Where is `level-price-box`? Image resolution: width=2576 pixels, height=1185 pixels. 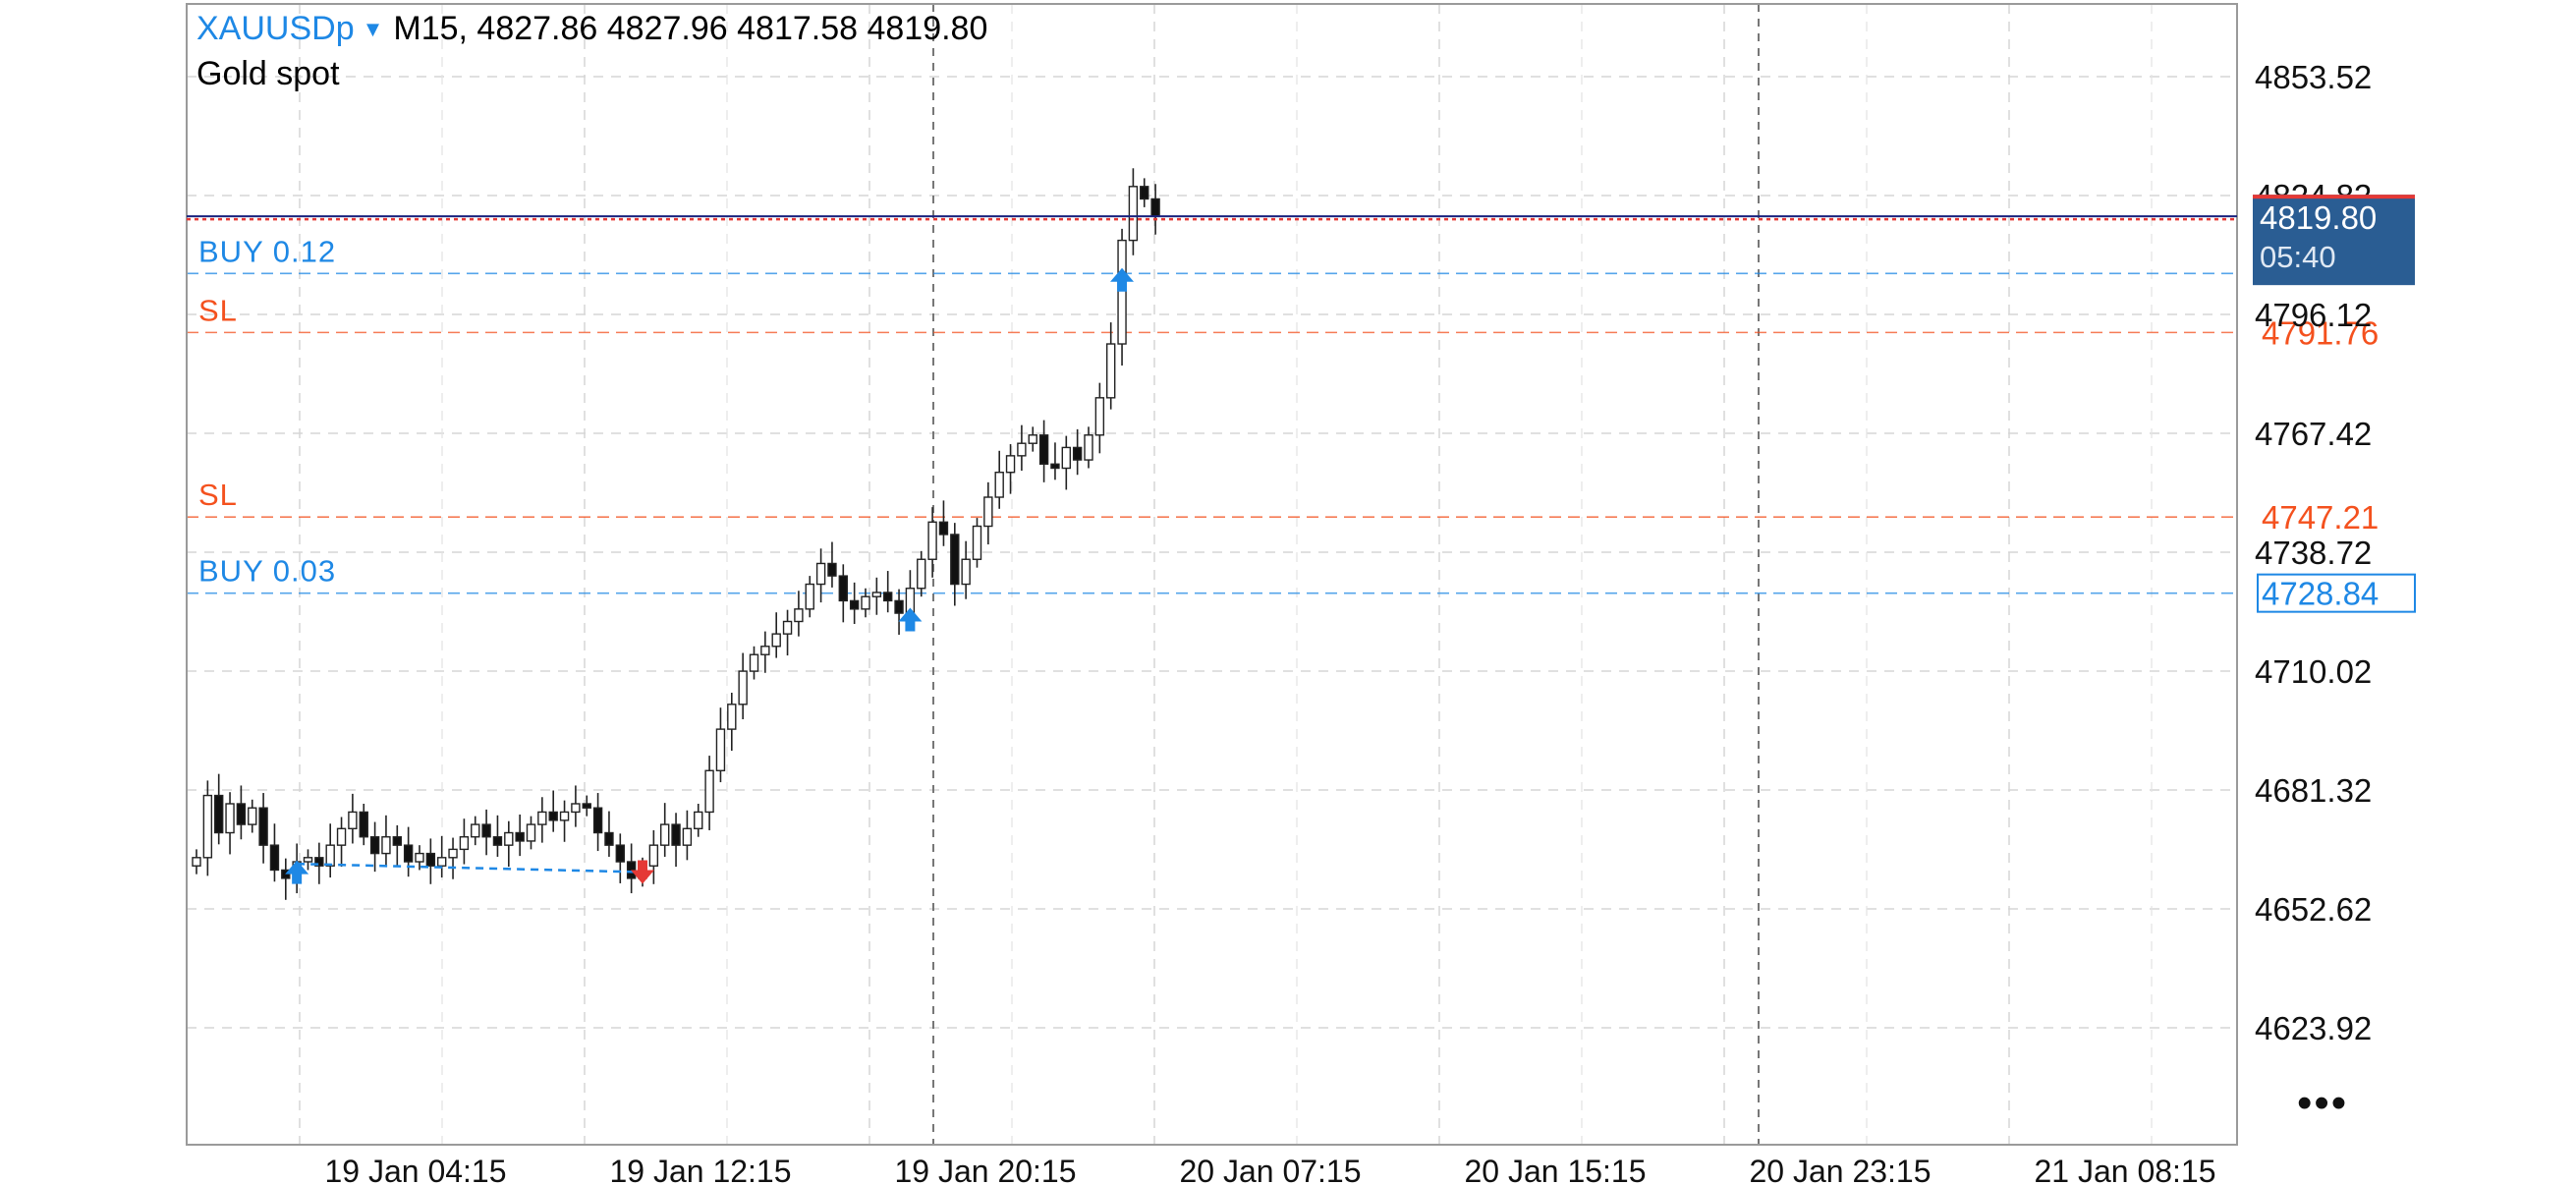 level-price-box is located at coordinates (2336, 593).